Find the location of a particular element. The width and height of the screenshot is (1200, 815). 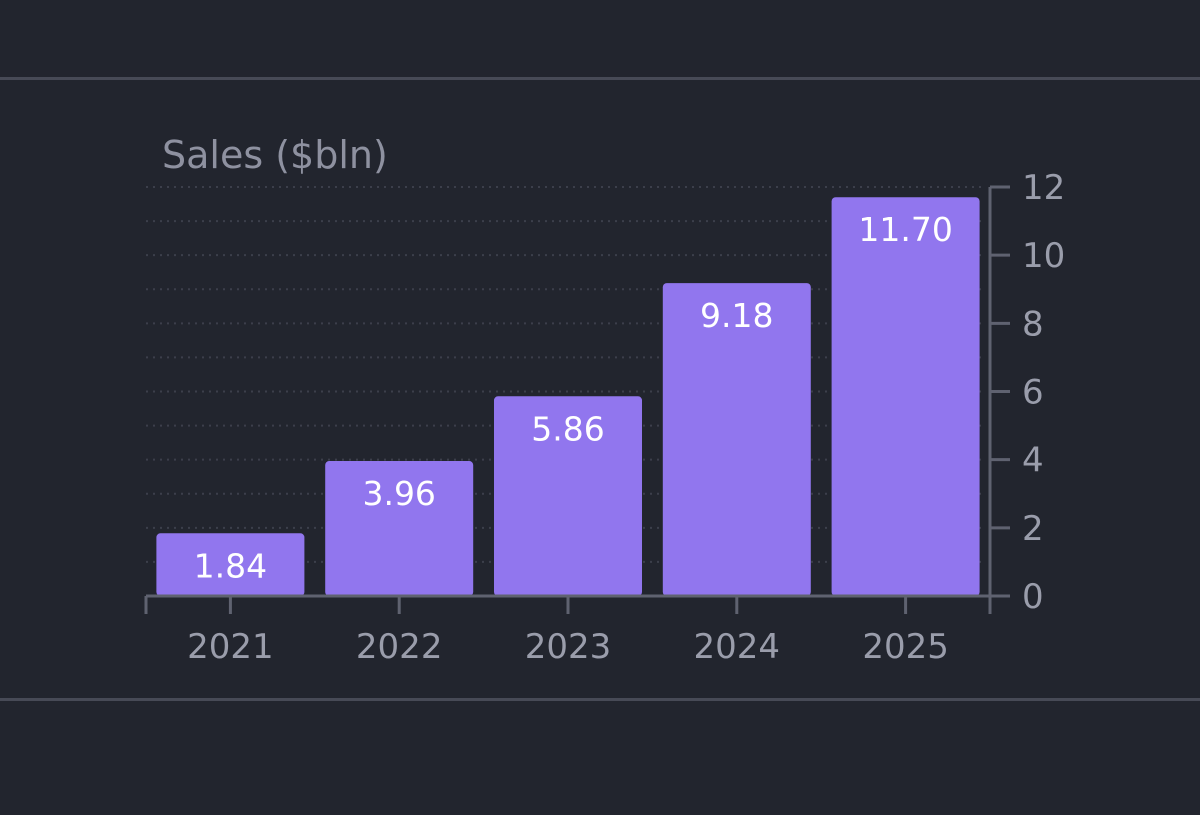

bar-2025 is located at coordinates (905, 396).